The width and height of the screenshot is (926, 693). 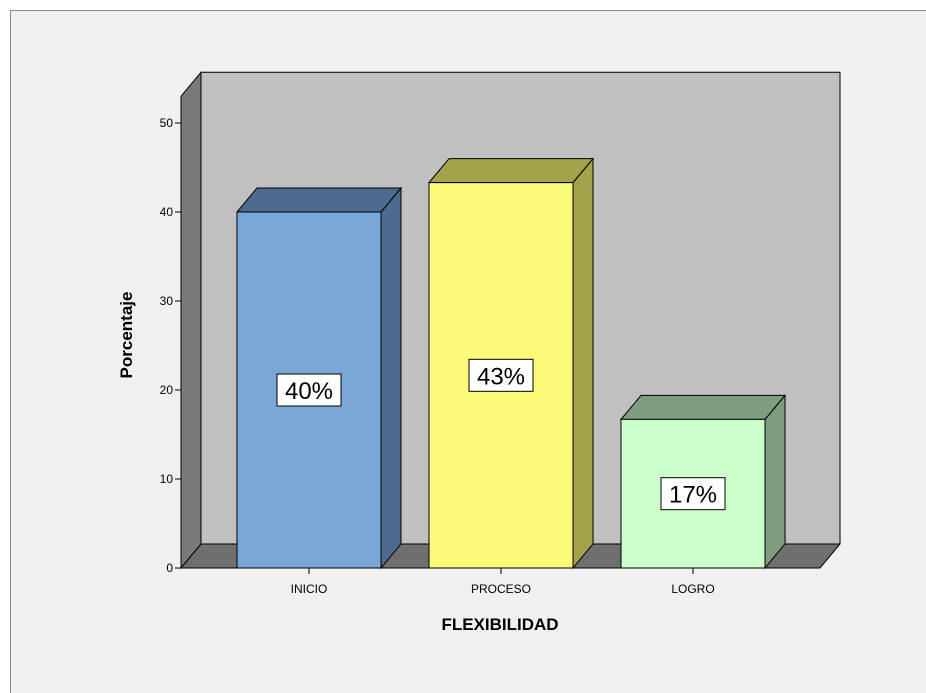 What do you see at coordinates (167, 123) in the screenshot?
I see `y-tick-label: 50` at bounding box center [167, 123].